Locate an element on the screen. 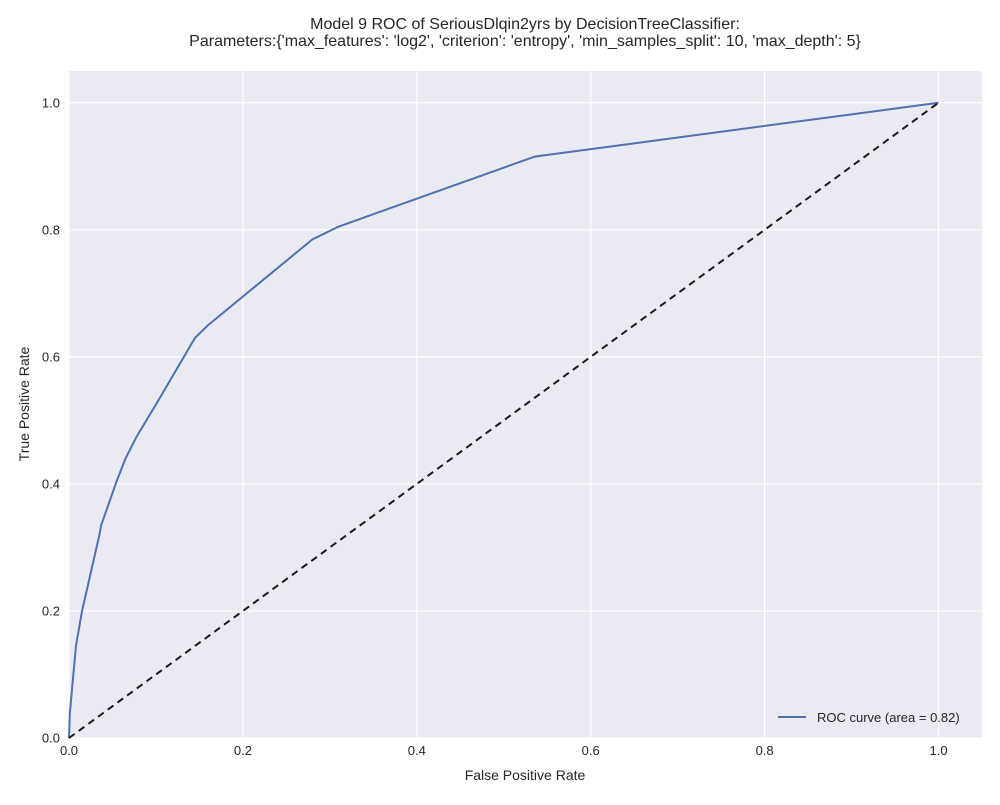  x-tick-label: 1.0 is located at coordinates (938, 750).